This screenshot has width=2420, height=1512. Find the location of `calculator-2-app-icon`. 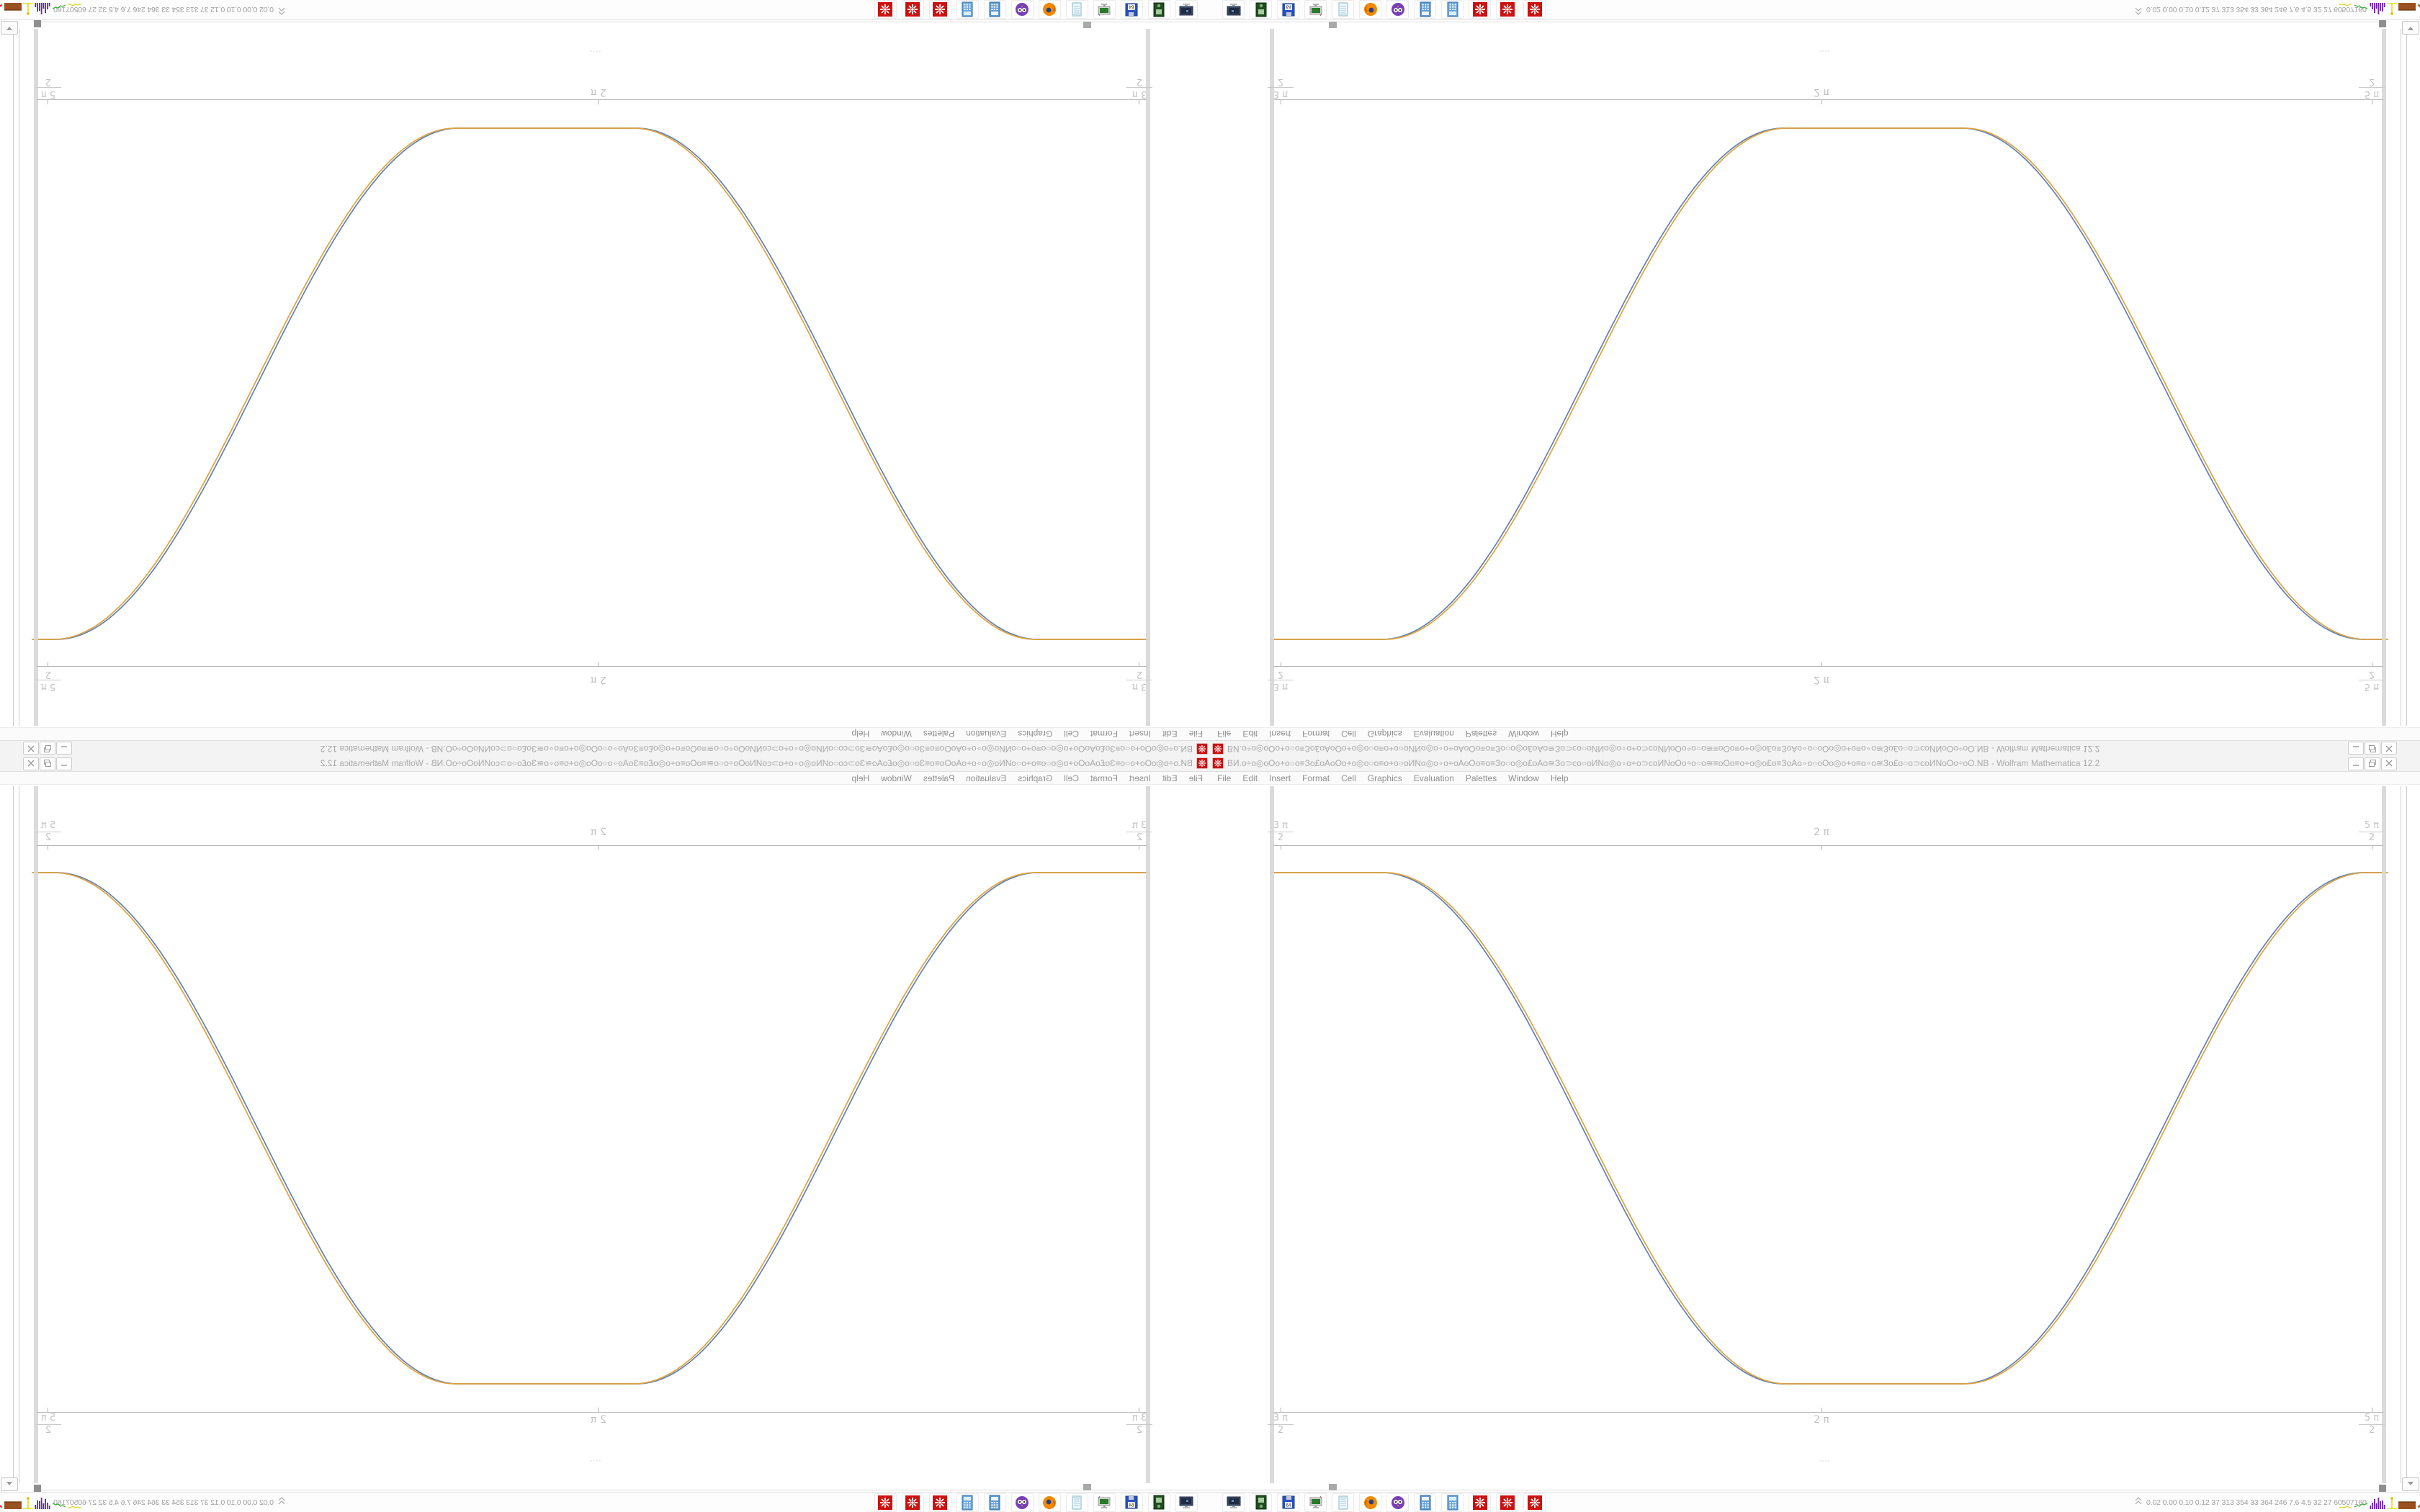

calculator-2-app-icon is located at coordinates (1452, 9).